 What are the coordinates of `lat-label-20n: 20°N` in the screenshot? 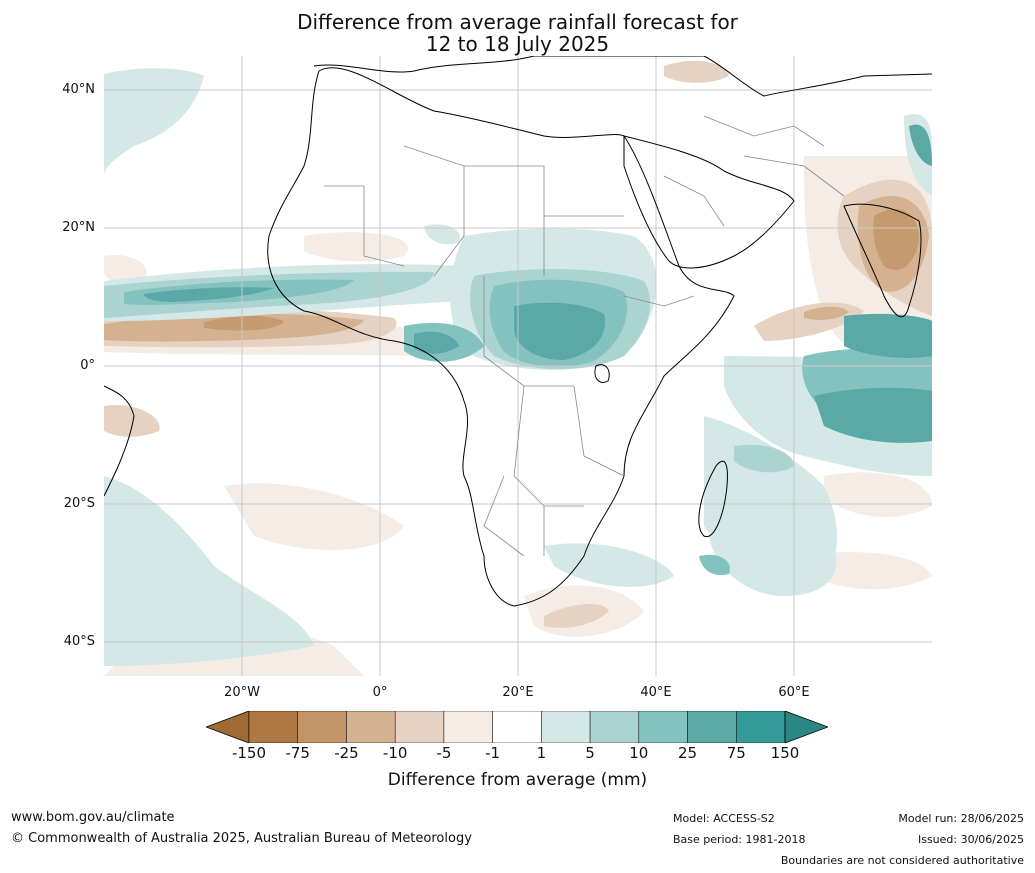 It's located at (78, 227).